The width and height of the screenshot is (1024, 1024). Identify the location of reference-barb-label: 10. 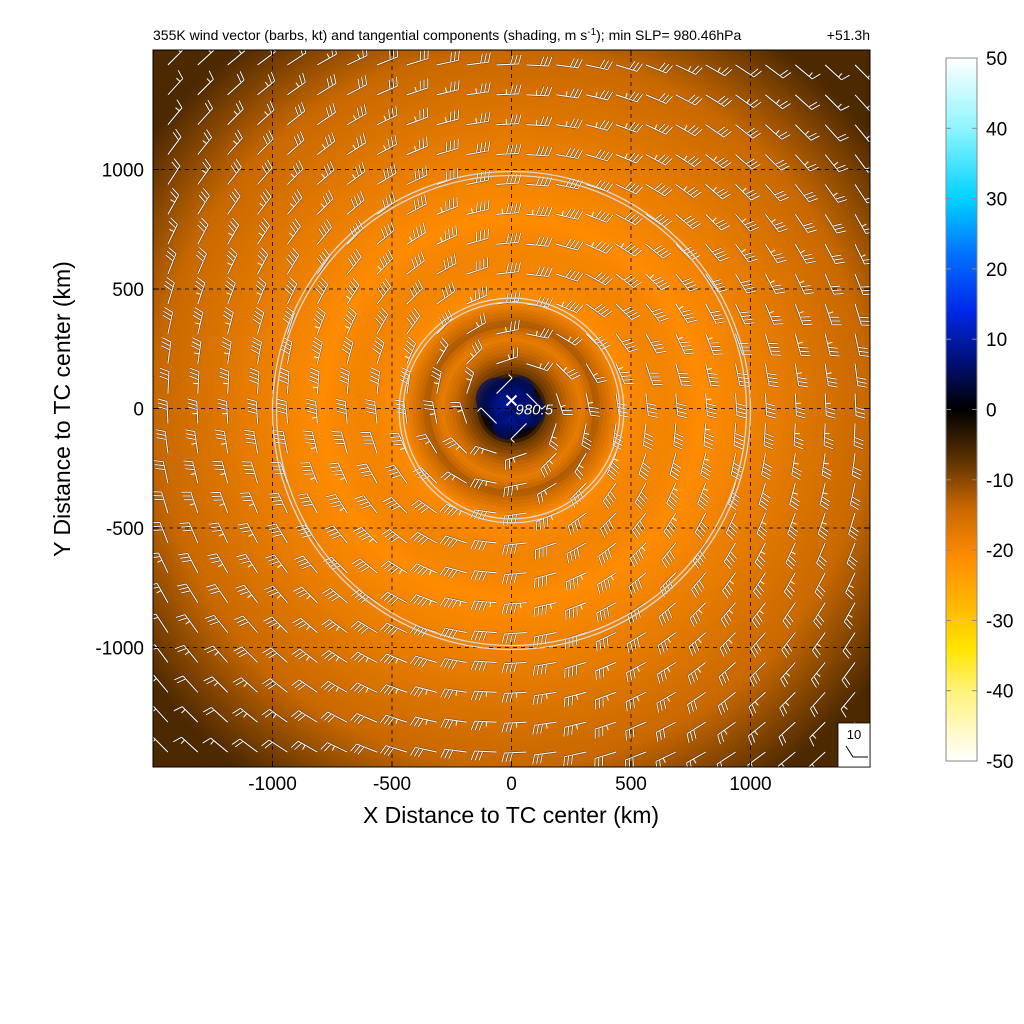
(854, 734).